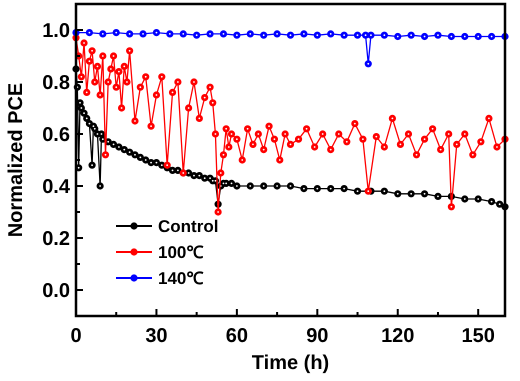 The image size is (520, 381). What do you see at coordinates (56, 187) in the screenshot?
I see `y-tick-label: 0.4` at bounding box center [56, 187].